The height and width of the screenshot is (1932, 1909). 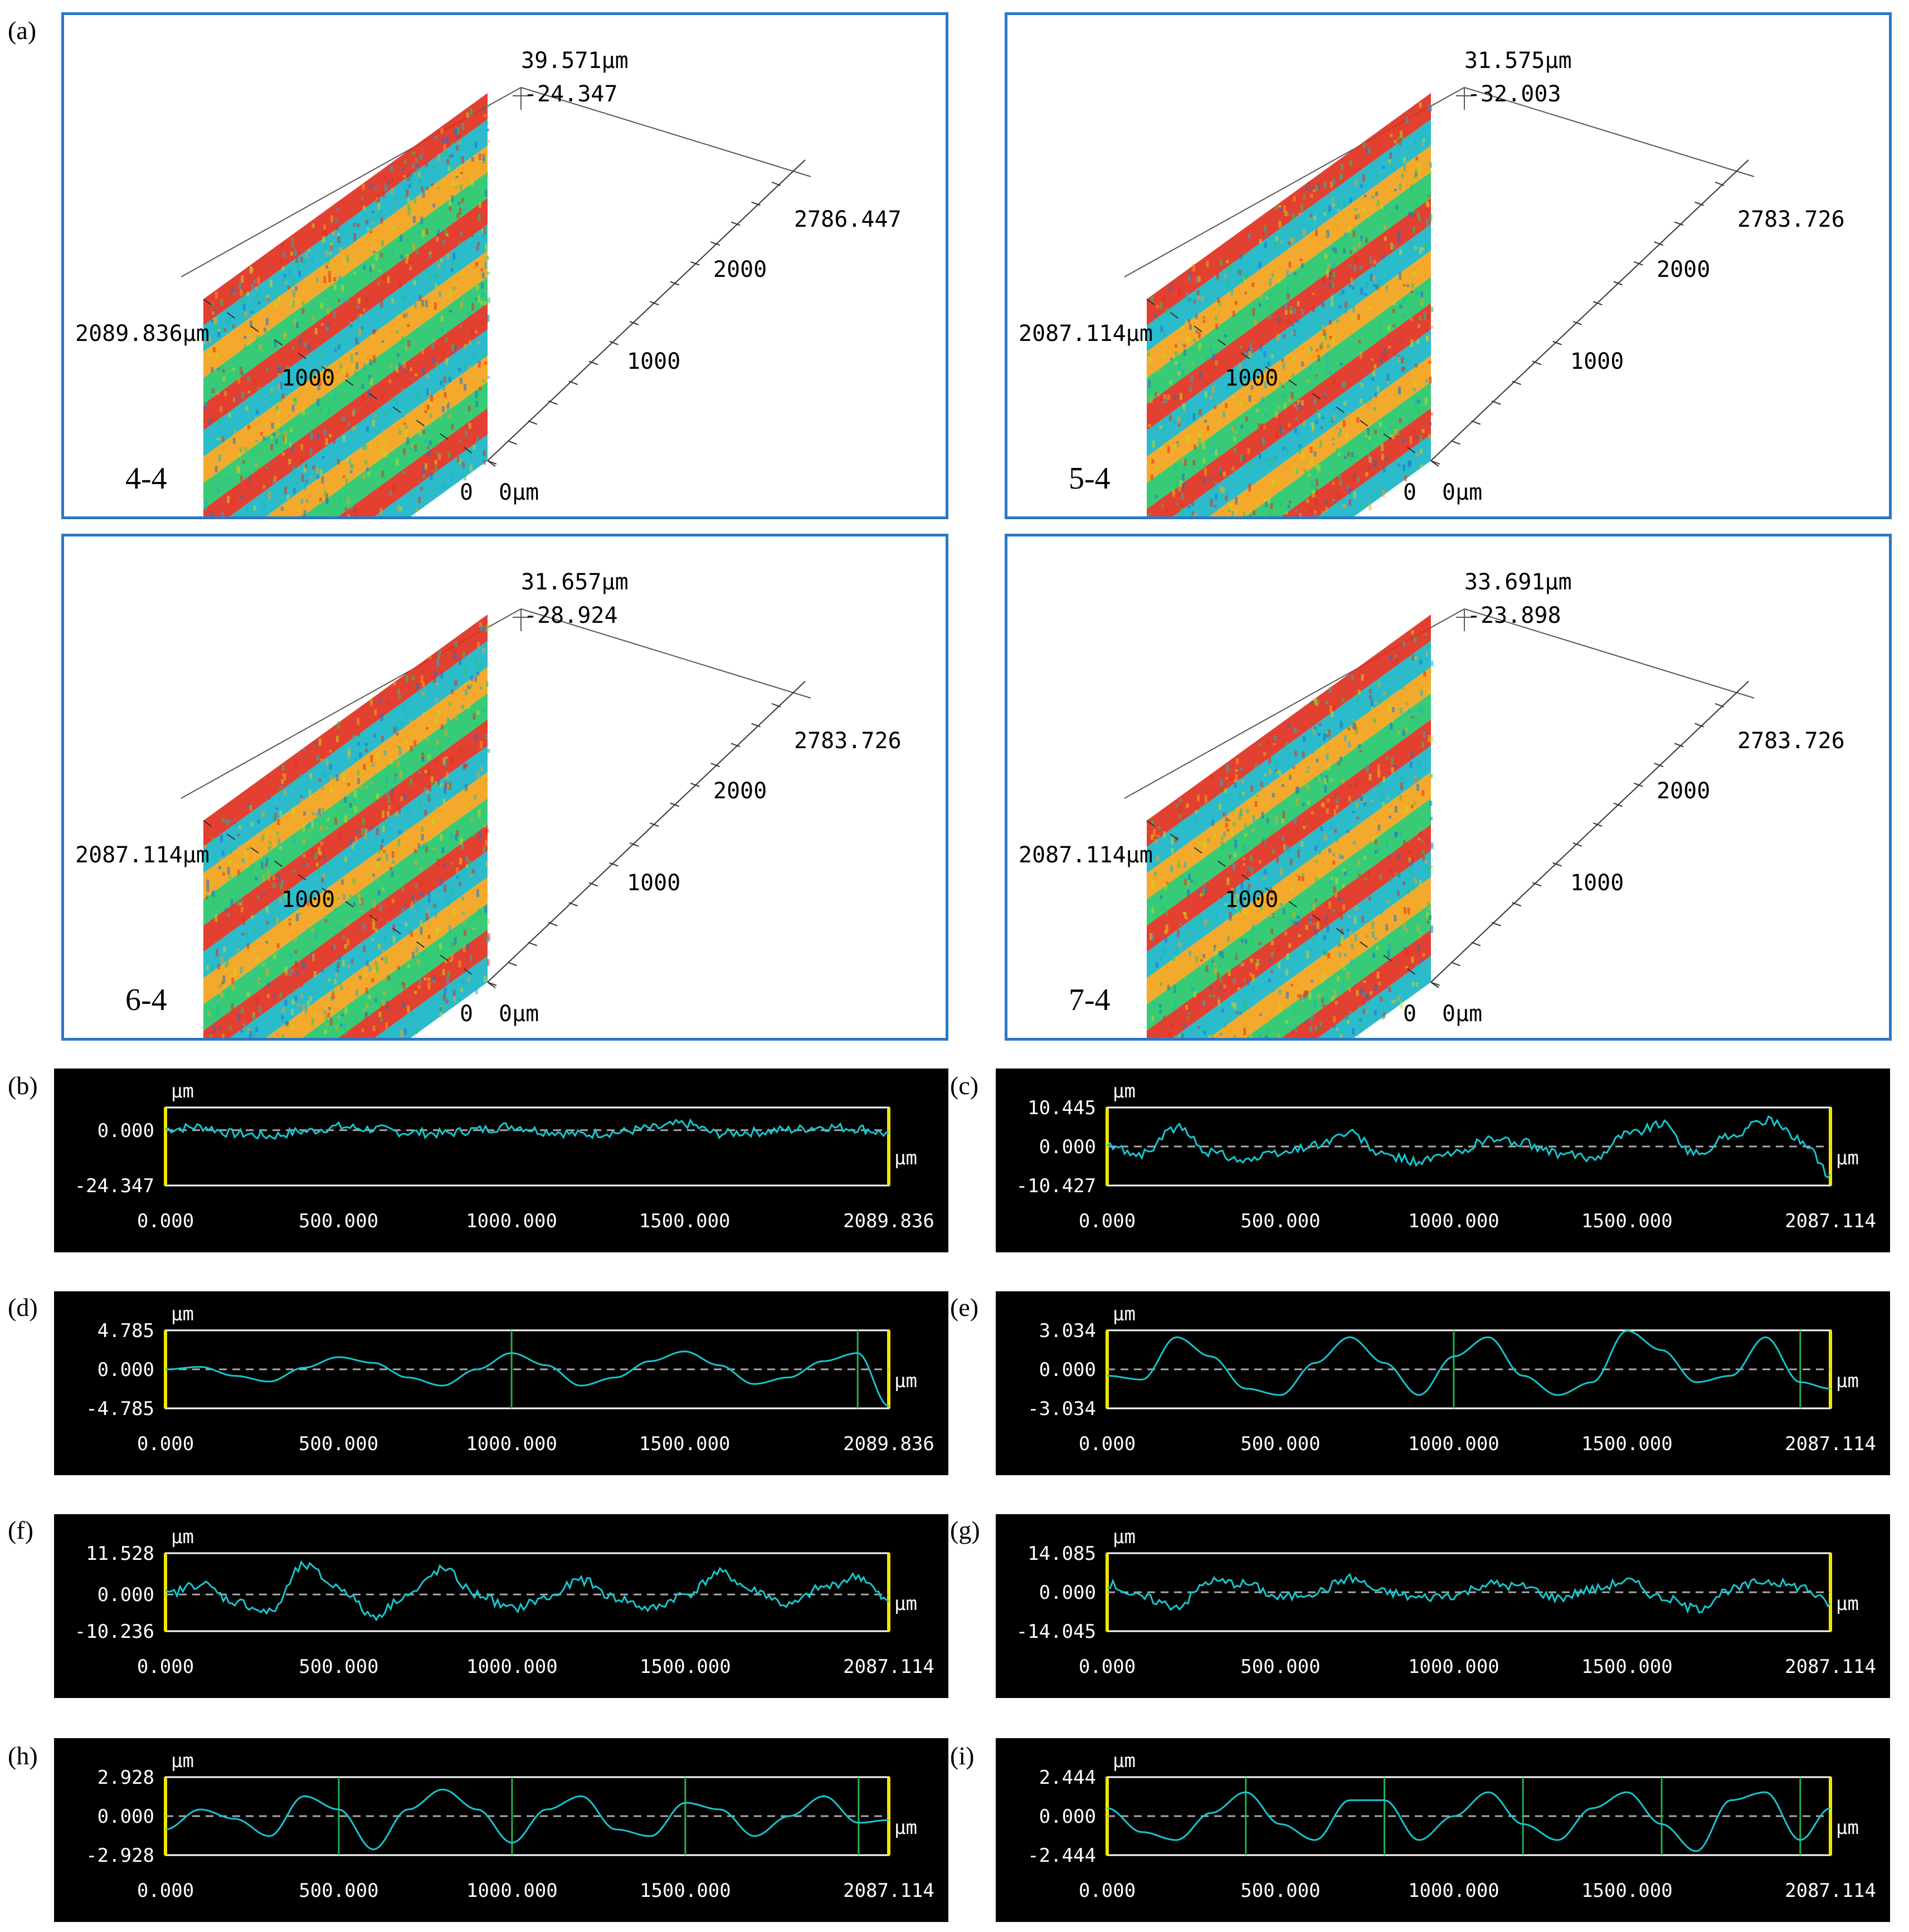 I want to click on sample-label: 4-4, so click(x=146, y=478).